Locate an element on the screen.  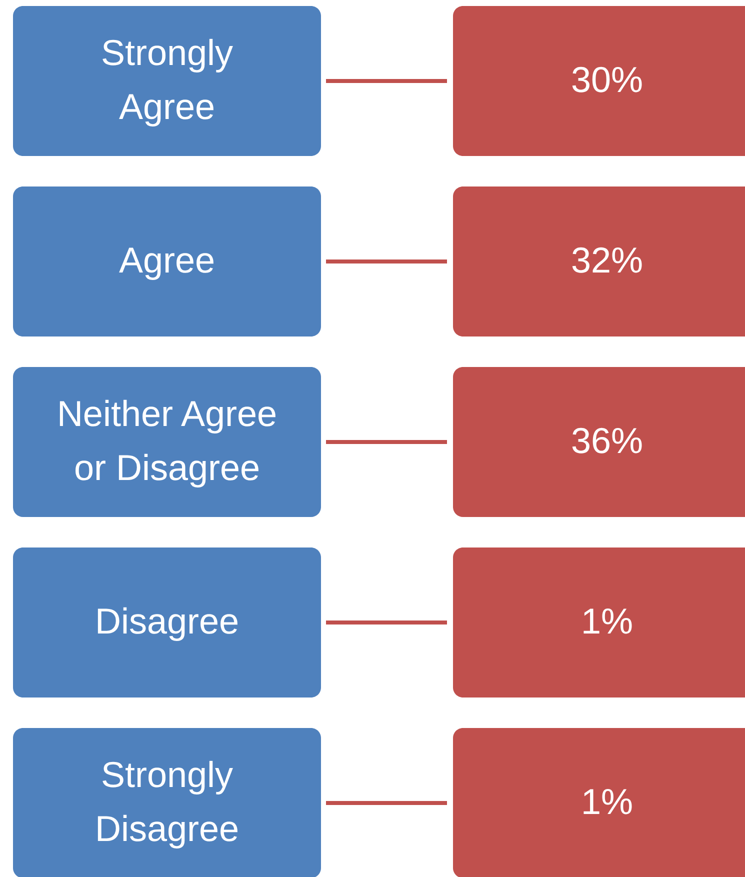
category-label: Disagree is located at coordinates (167, 621).